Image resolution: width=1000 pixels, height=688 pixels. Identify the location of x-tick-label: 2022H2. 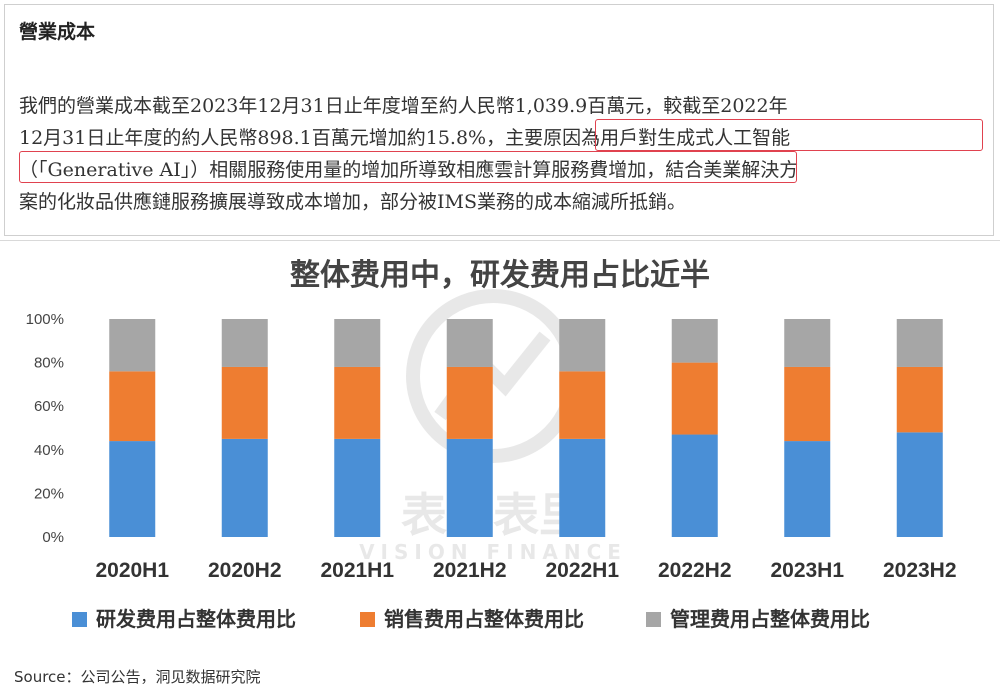
(695, 570).